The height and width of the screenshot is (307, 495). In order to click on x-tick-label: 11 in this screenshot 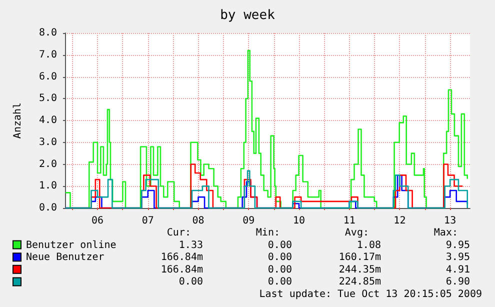, I will do `click(349, 221)`.